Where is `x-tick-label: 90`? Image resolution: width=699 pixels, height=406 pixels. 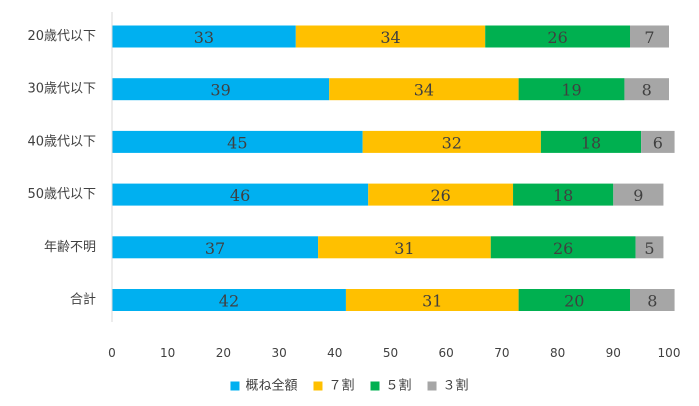 x-tick-label: 90 is located at coordinates (613, 353).